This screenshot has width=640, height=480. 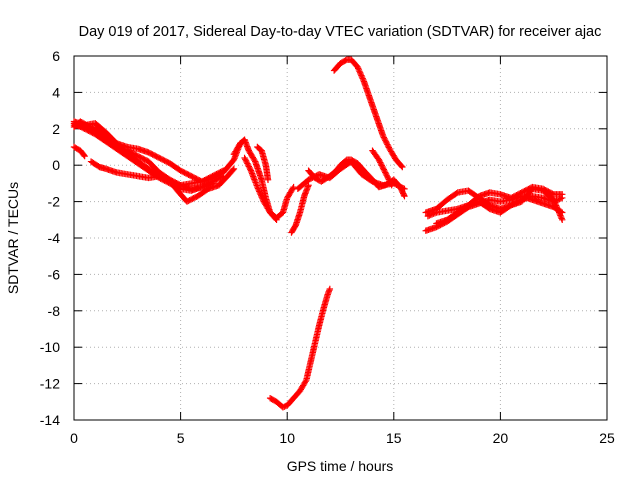 I want to click on x-axis-tick-labels: 0 5 10 15 20 25, so click(x=342, y=438).